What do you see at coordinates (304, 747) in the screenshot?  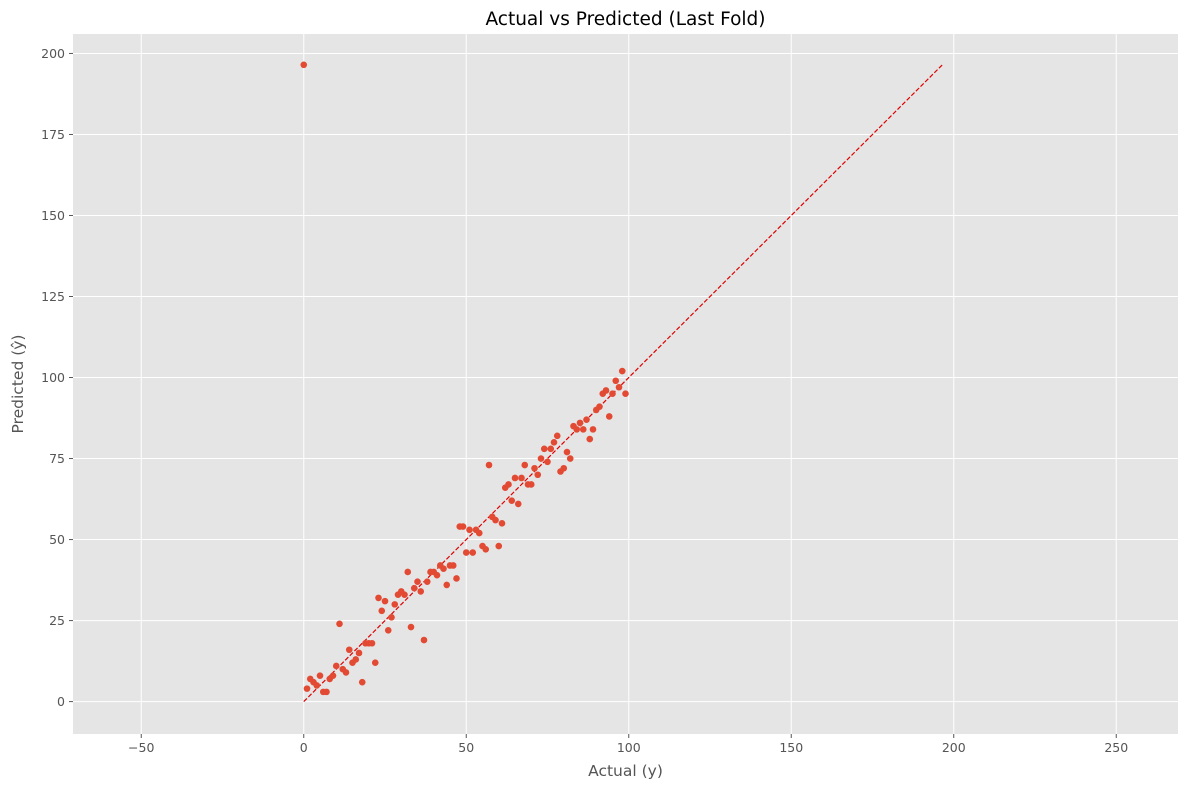 I see `x-tick-label: 0` at bounding box center [304, 747].